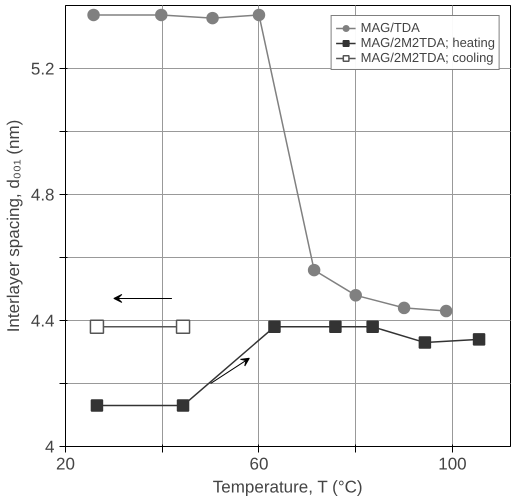 The image size is (512, 499). What do you see at coordinates (42, 321) in the screenshot?
I see `y-tick-label: 4.4` at bounding box center [42, 321].